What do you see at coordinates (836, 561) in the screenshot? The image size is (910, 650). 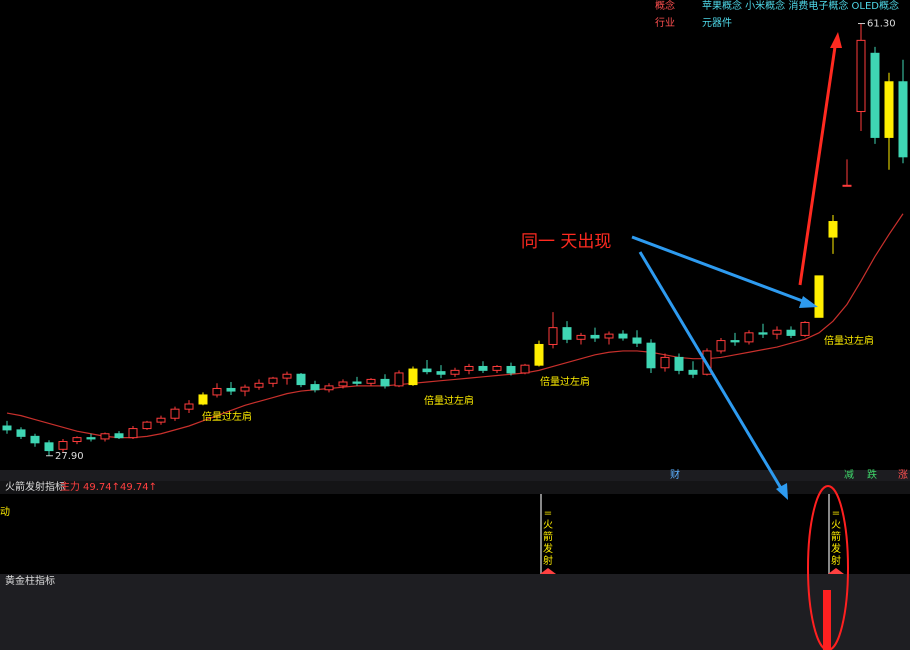 I see `rocket-text: 射` at bounding box center [836, 561].